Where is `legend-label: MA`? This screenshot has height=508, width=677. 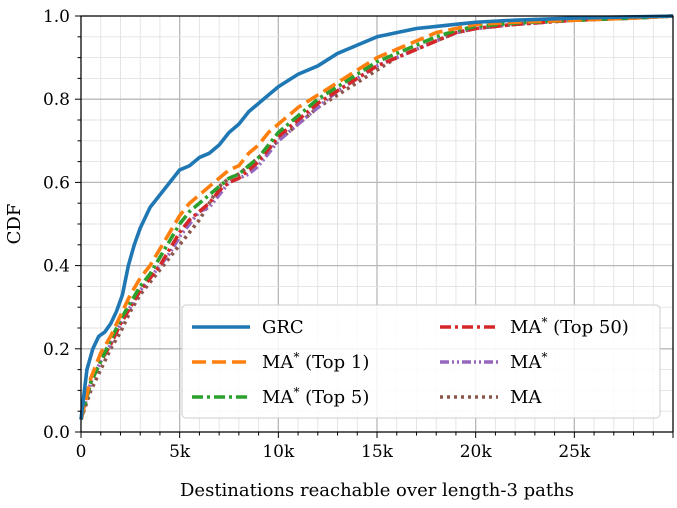 legend-label: MA is located at coordinates (526, 397).